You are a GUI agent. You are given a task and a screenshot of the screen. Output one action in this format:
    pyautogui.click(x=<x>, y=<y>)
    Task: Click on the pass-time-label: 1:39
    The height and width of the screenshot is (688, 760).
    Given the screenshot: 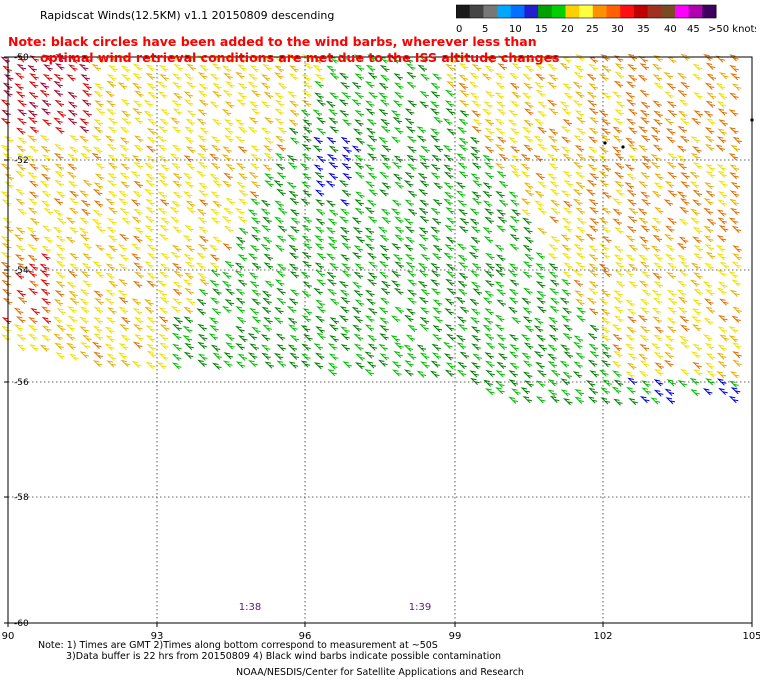 What is the action you would take?
    pyautogui.click(x=420, y=607)
    